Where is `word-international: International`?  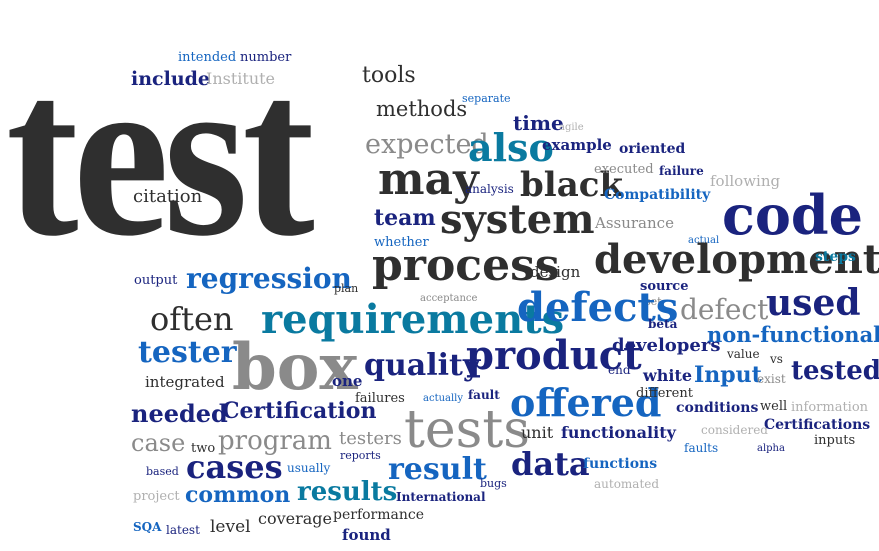
word-international: International is located at coordinates (441, 497).